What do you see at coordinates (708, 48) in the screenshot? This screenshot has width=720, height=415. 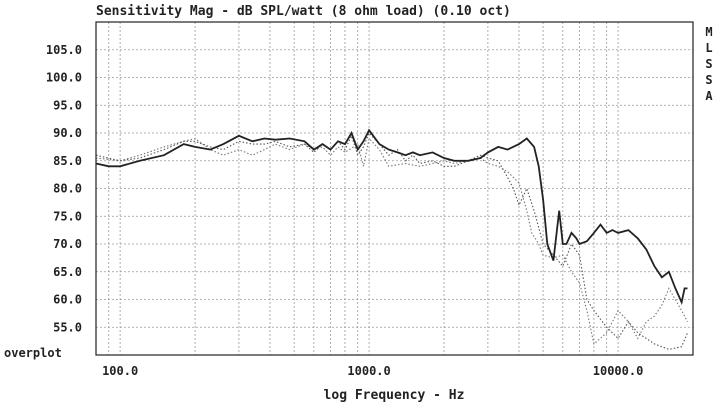 I see `side-label-letter: L` at bounding box center [708, 48].